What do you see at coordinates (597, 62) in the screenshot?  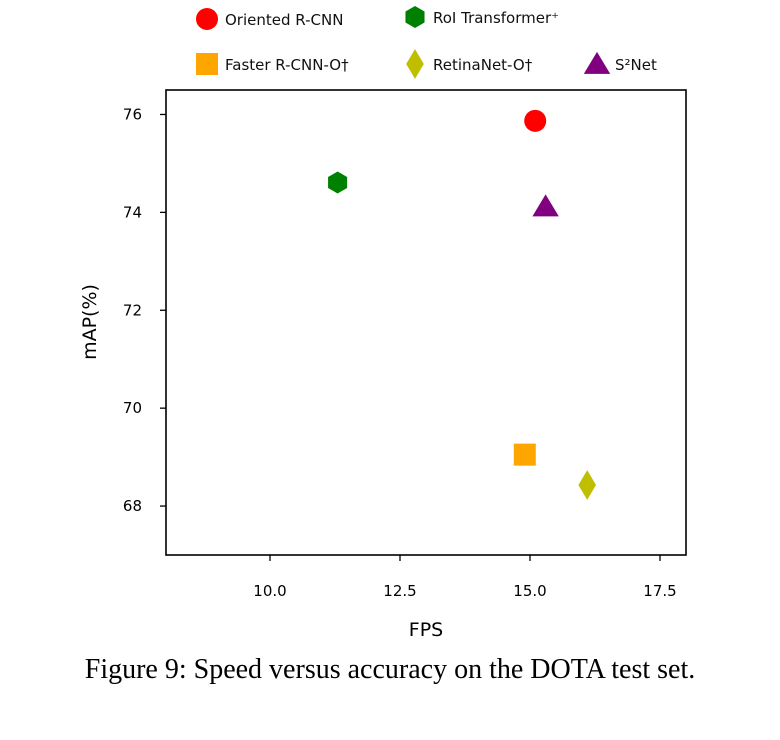 I see `legend-marker-triangle` at bounding box center [597, 62].